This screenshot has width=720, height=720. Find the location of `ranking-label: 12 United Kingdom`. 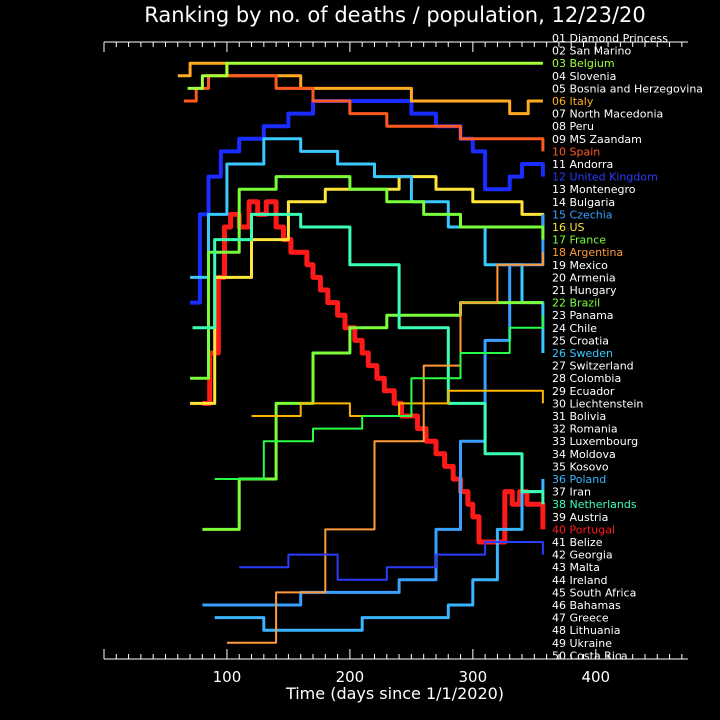

ranking-label: 12 United Kingdom is located at coordinates (605, 177).